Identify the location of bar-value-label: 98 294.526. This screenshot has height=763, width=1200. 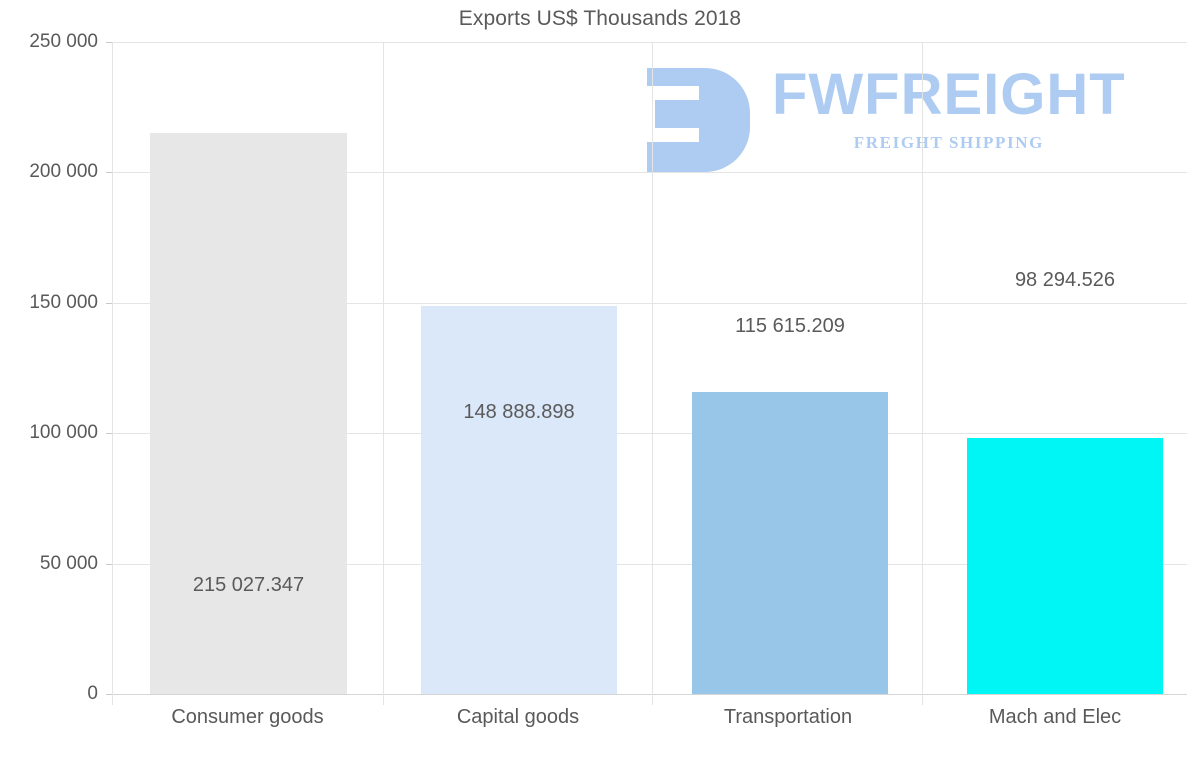
(1065, 280).